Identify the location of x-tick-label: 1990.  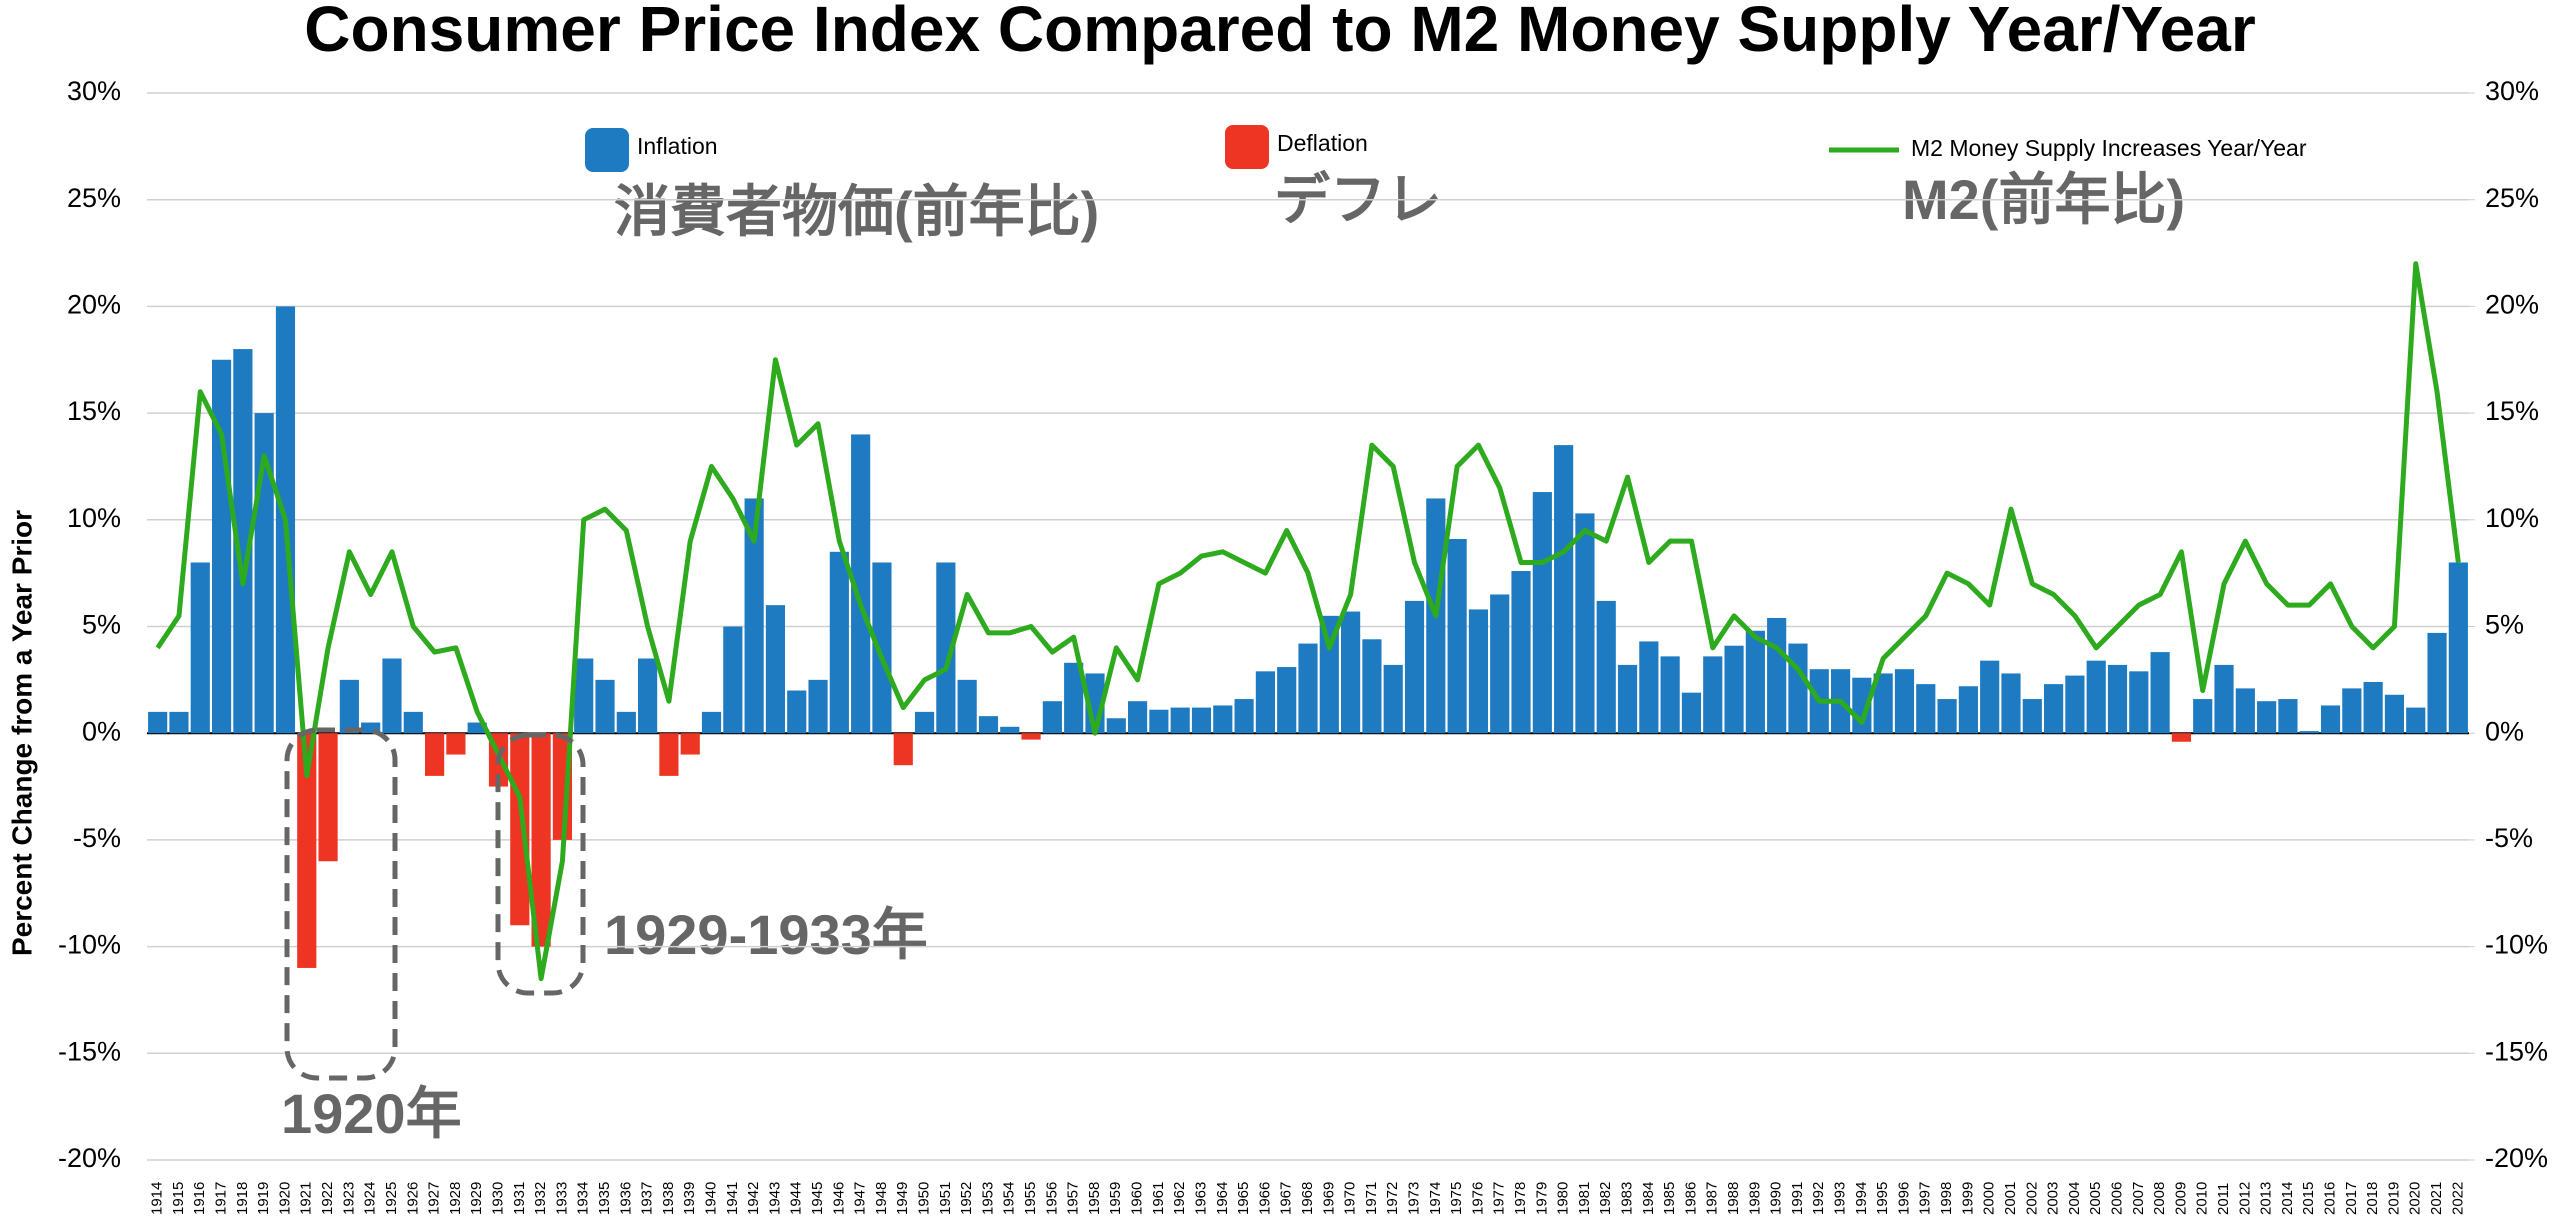
(1776, 1198).